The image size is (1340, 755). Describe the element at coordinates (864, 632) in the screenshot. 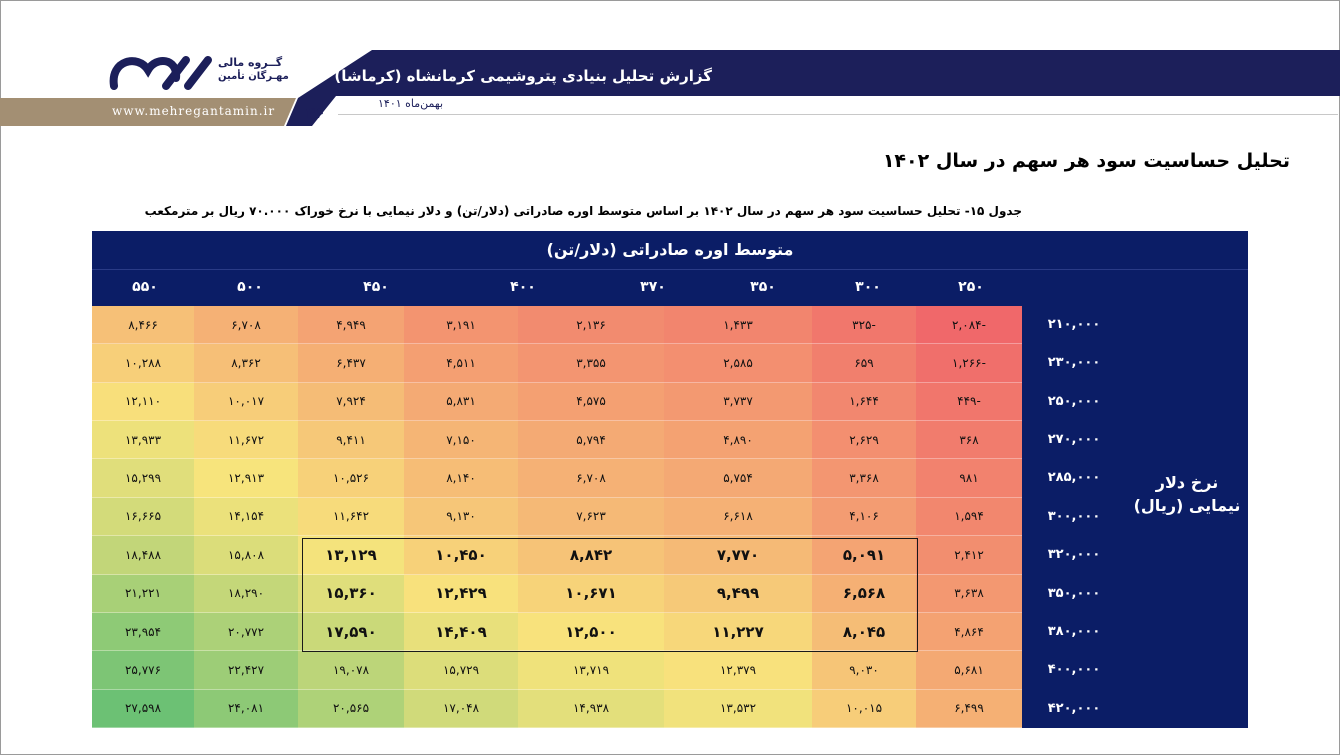

I see `table-cell: ۸,۰۴۵` at that location.